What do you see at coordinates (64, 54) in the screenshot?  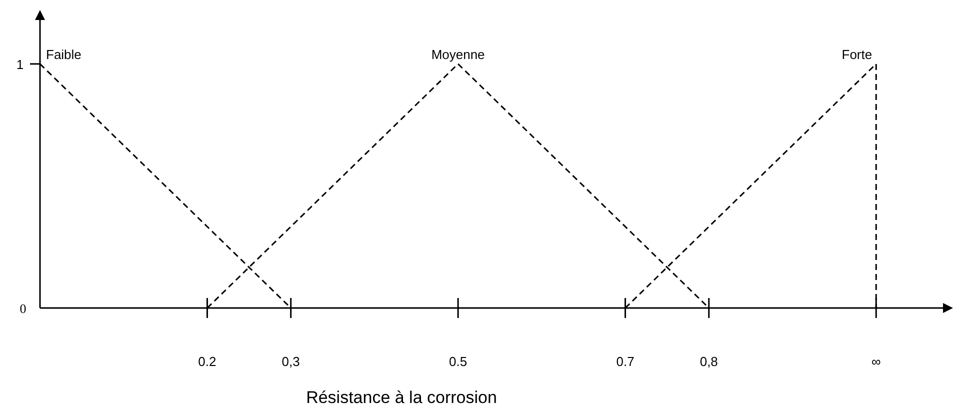 I see `series-label: Faible` at bounding box center [64, 54].